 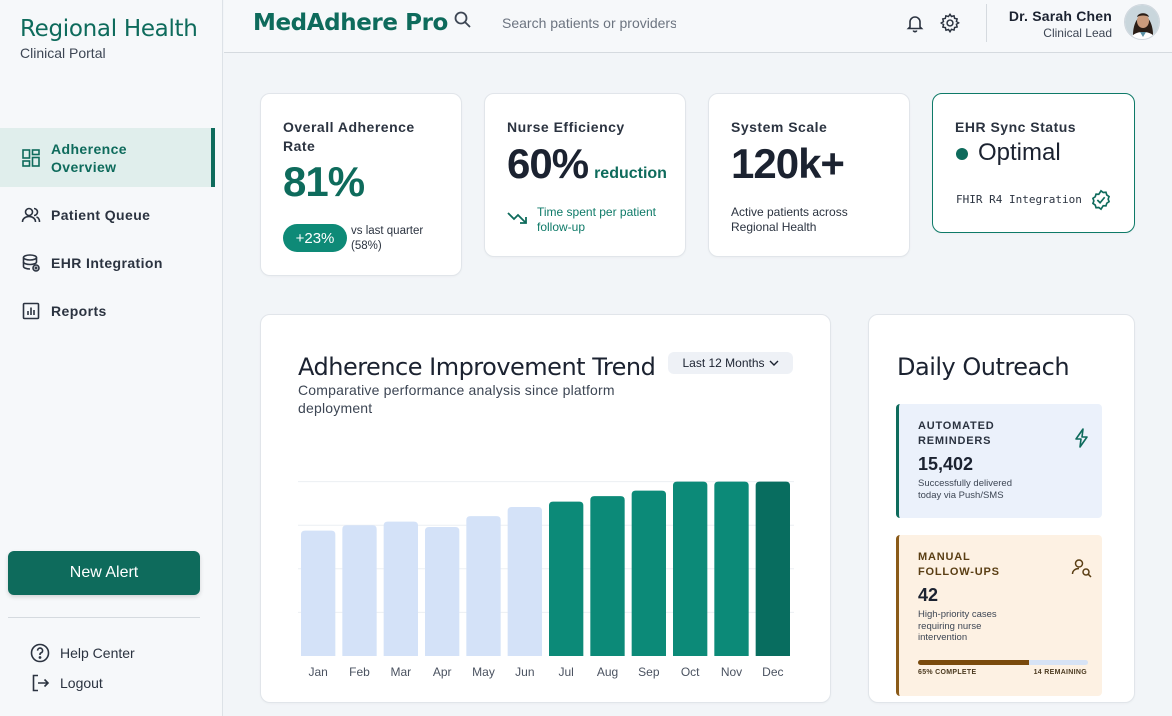 What do you see at coordinates (1082, 440) in the screenshot?
I see `lightning-icon` at bounding box center [1082, 440].